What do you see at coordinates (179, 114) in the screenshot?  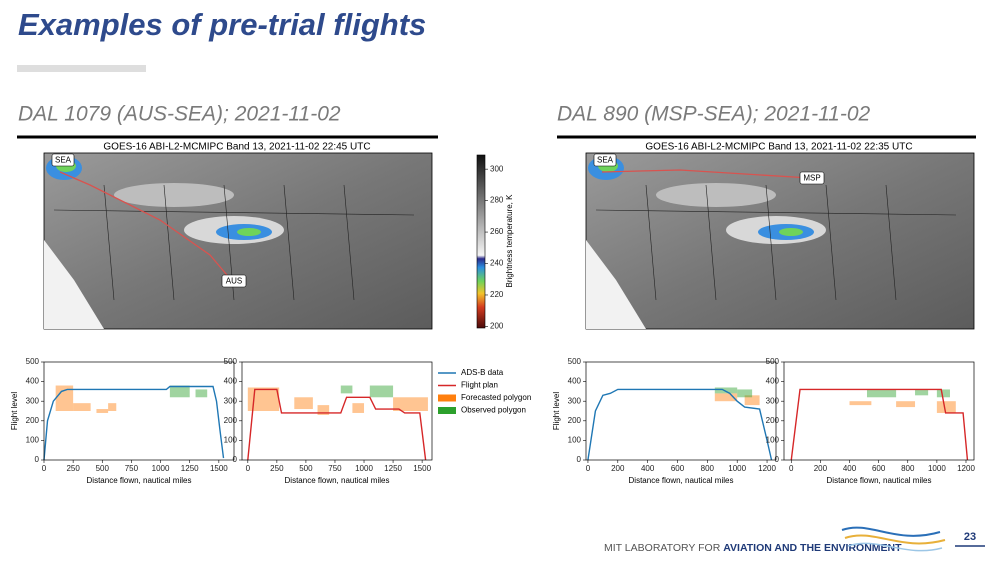 I see `flight-heading: DAL 1079 (AUS-SEA); 2021-11-02` at bounding box center [179, 114].